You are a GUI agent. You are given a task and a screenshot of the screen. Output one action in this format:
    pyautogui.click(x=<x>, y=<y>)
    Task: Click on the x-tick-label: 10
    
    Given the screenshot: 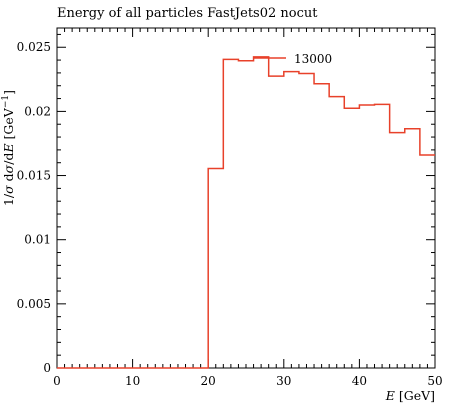 What is the action you would take?
    pyautogui.click(x=132, y=381)
    